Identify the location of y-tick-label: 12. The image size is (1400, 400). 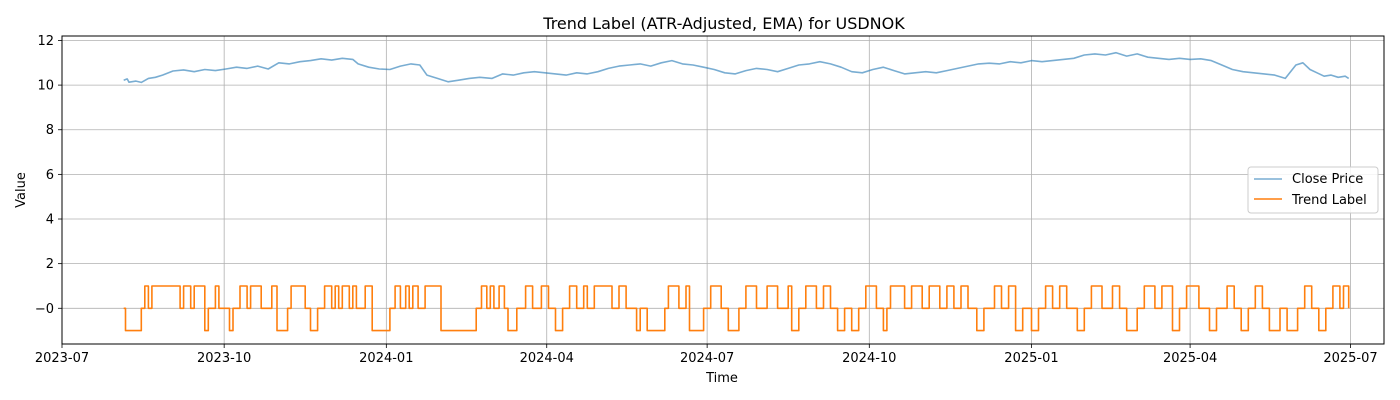
(45, 41).